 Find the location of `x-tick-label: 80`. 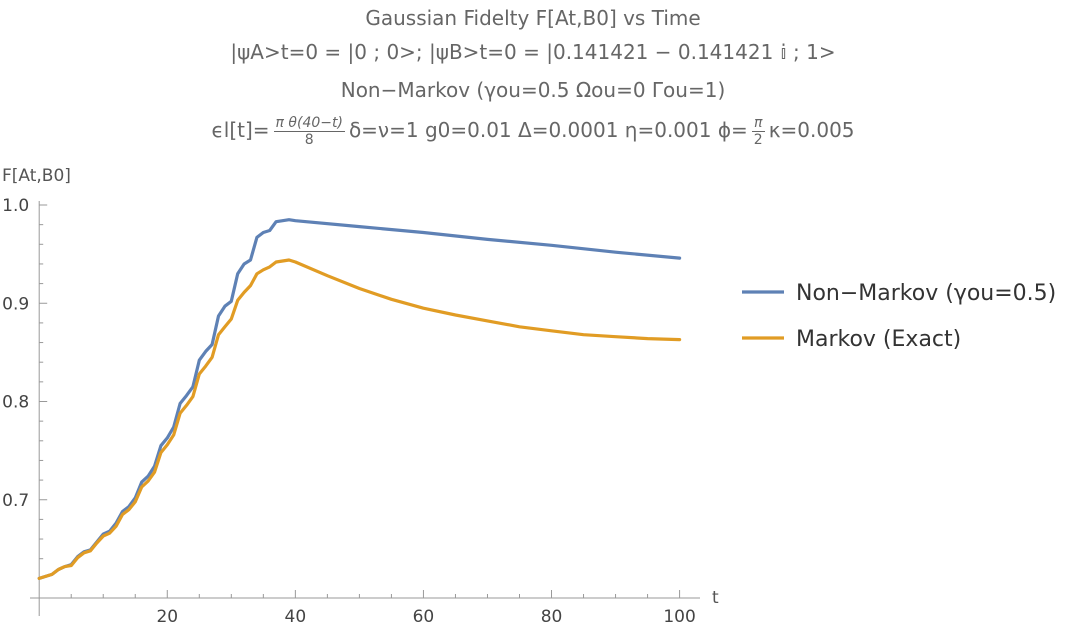

x-tick-label: 80 is located at coordinates (552, 617).